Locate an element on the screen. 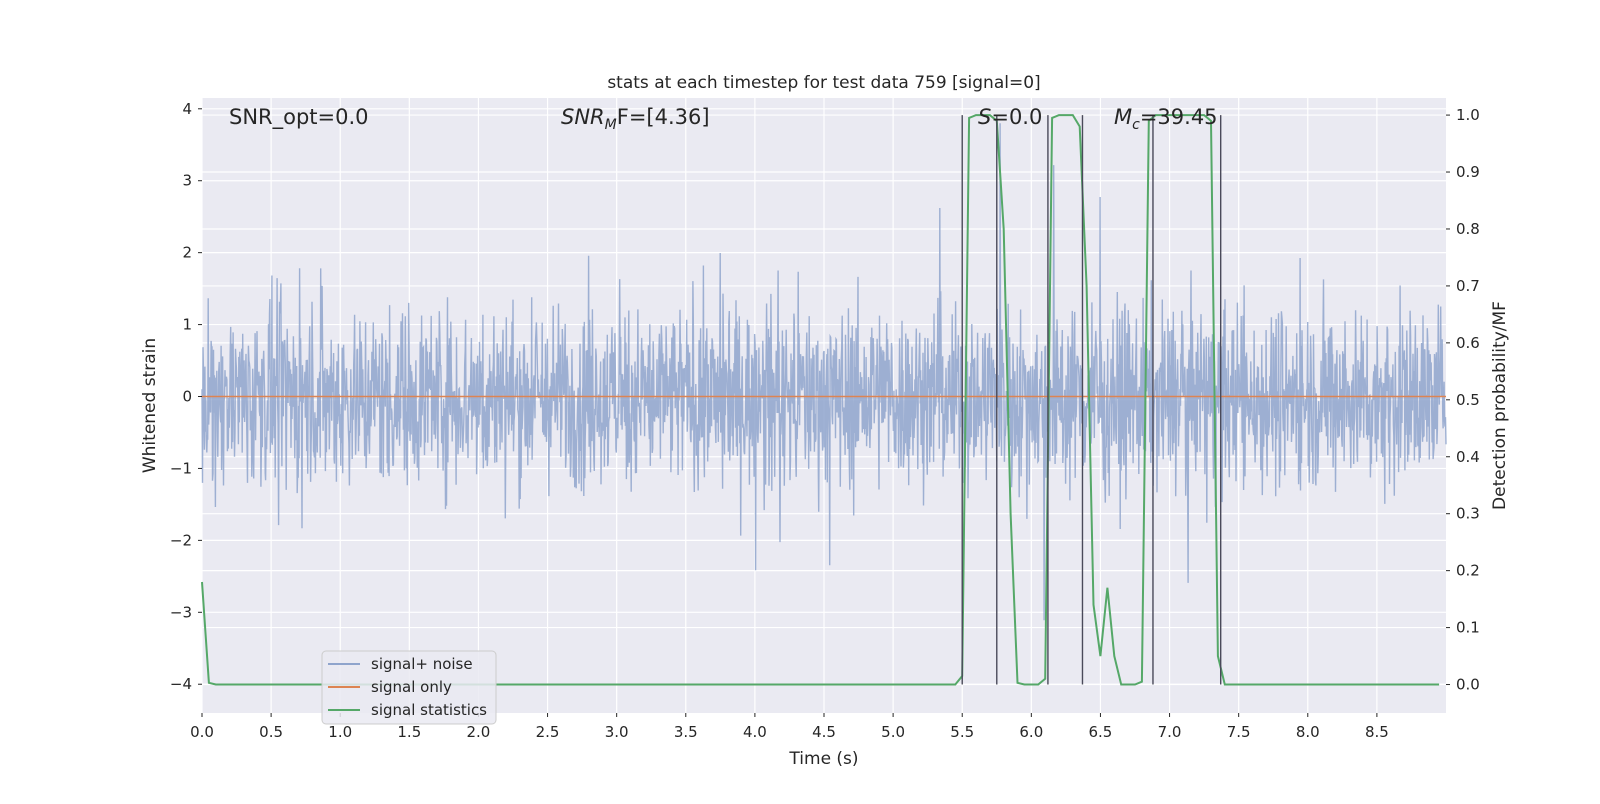 The height and width of the screenshot is (804, 1600). x-tick-label: 0.5 is located at coordinates (271, 732).